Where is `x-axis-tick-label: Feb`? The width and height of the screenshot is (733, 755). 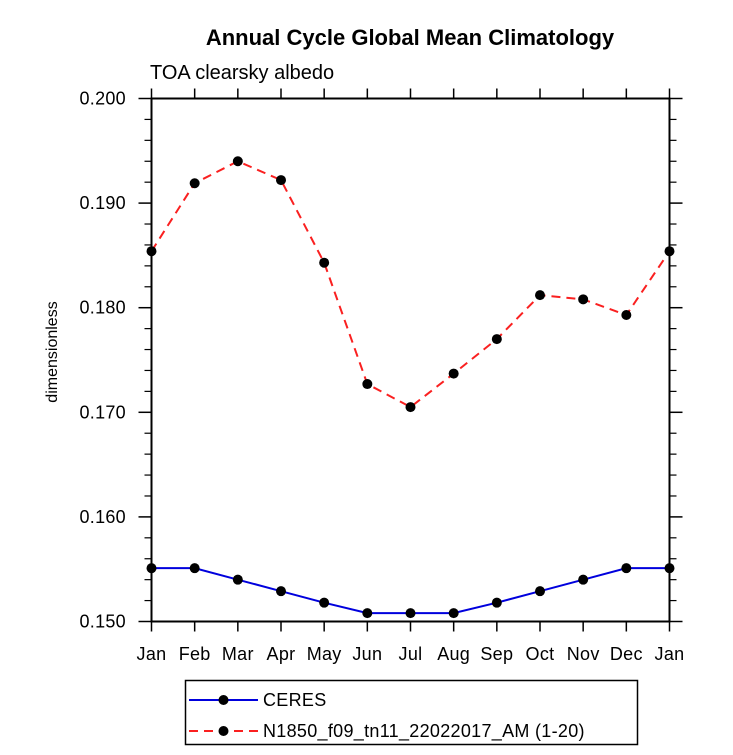 x-axis-tick-label: Feb is located at coordinates (195, 654).